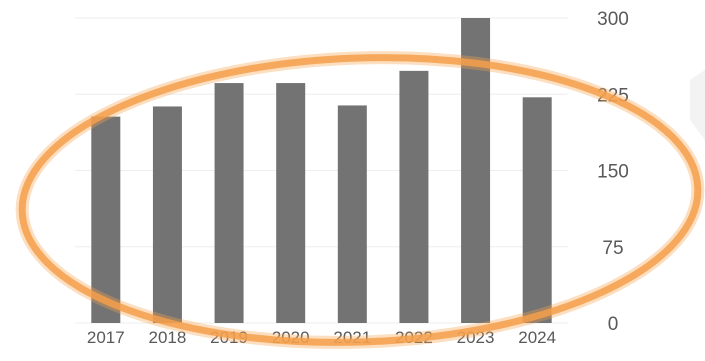  Describe the element at coordinates (537, 210) in the screenshot. I see `bar-2024` at that location.